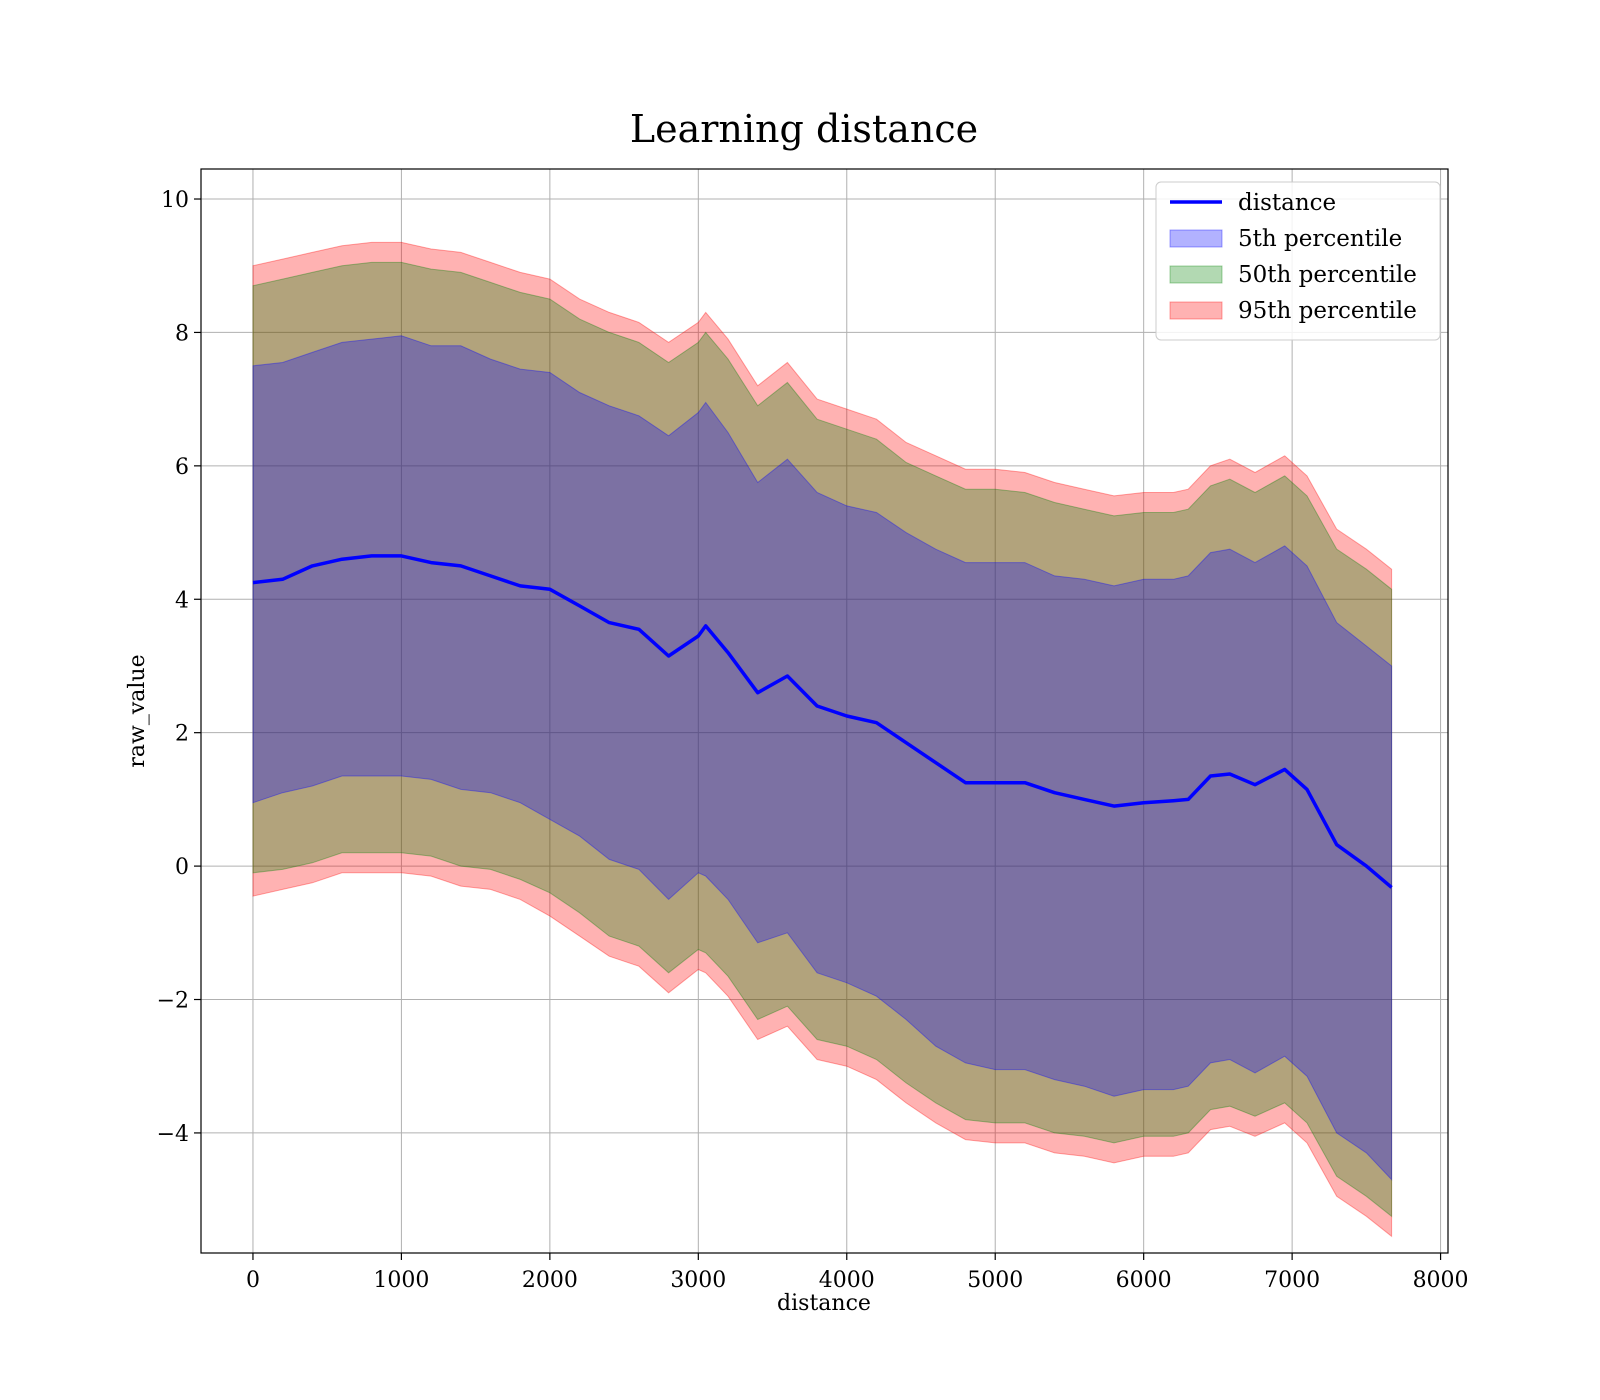 This screenshot has height=1400, width=1600. Describe the element at coordinates (804, 129) in the screenshot. I see `chart-title: Learning distance` at that location.